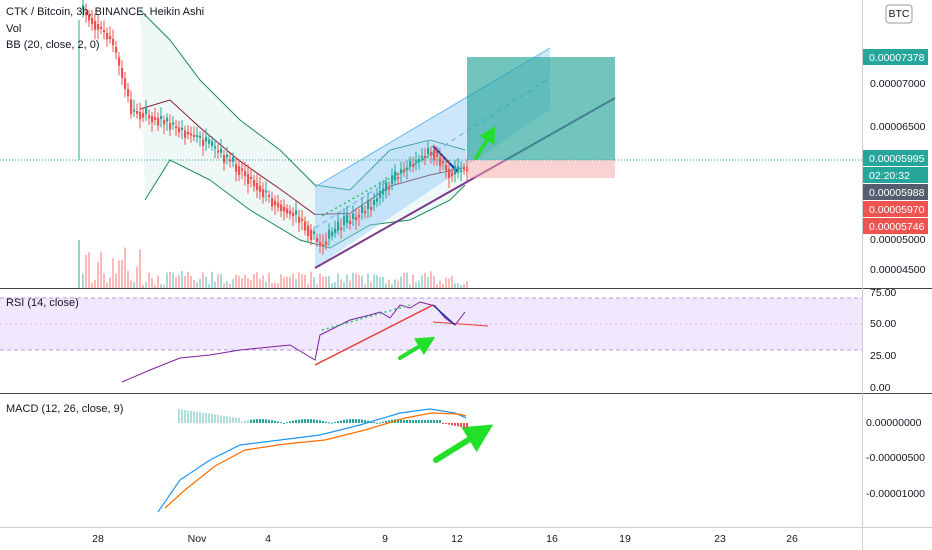 The width and height of the screenshot is (932, 550). Describe the element at coordinates (883, 293) in the screenshot. I see `rsi-label: 75.00` at that location.